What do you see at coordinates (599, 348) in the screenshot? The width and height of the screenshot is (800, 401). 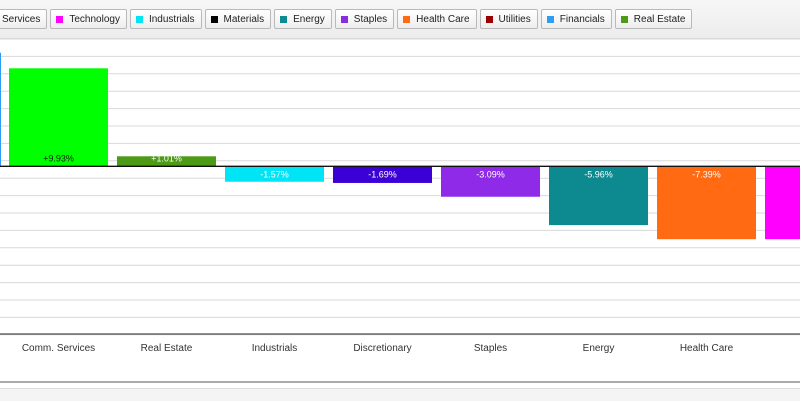 I see `x-tick-label: Energy` at bounding box center [599, 348].